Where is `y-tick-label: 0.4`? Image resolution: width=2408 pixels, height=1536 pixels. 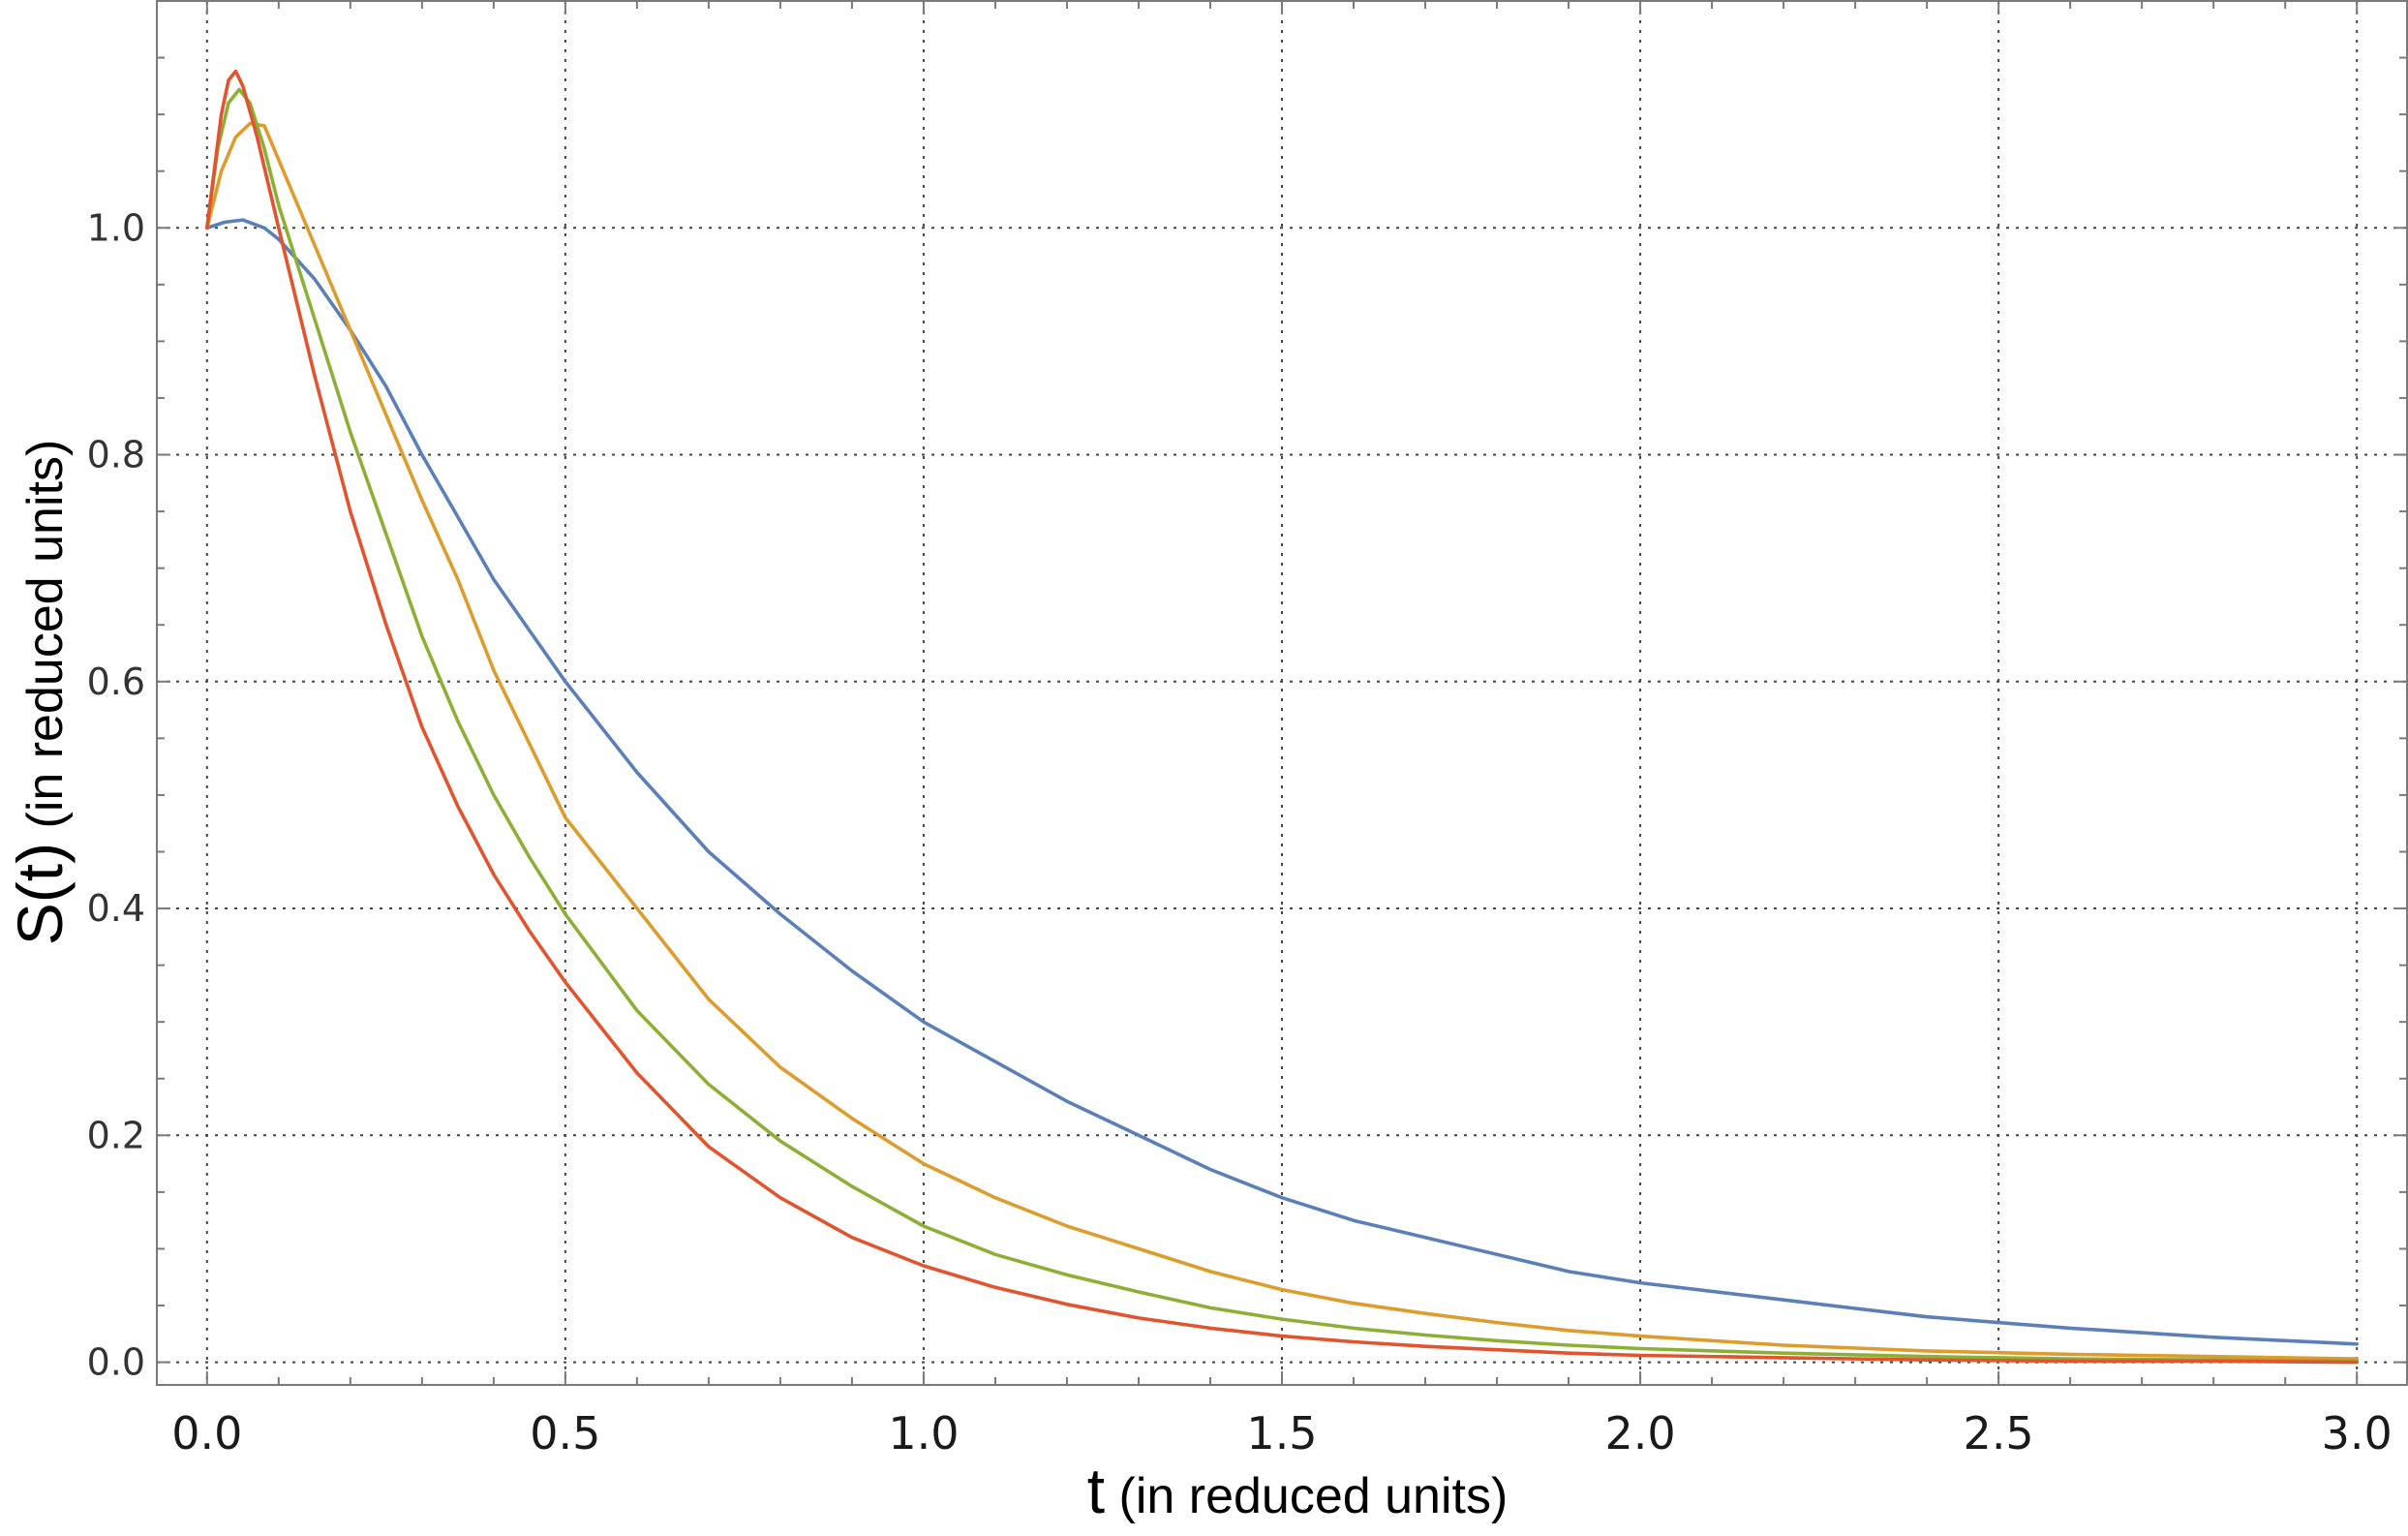
y-tick-label: 0.4 is located at coordinates (116, 908).